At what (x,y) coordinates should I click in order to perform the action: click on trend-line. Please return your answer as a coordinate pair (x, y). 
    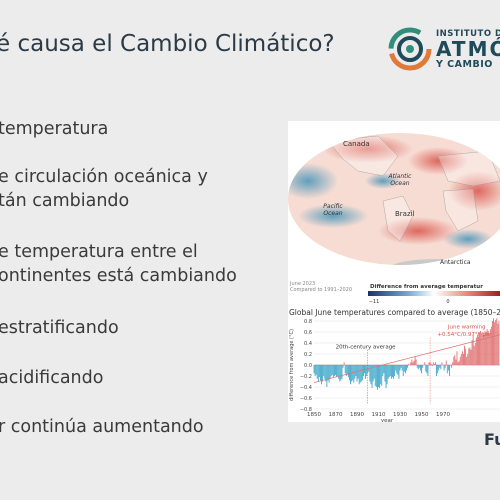
    Looking at the image, I should click on (406, 358).